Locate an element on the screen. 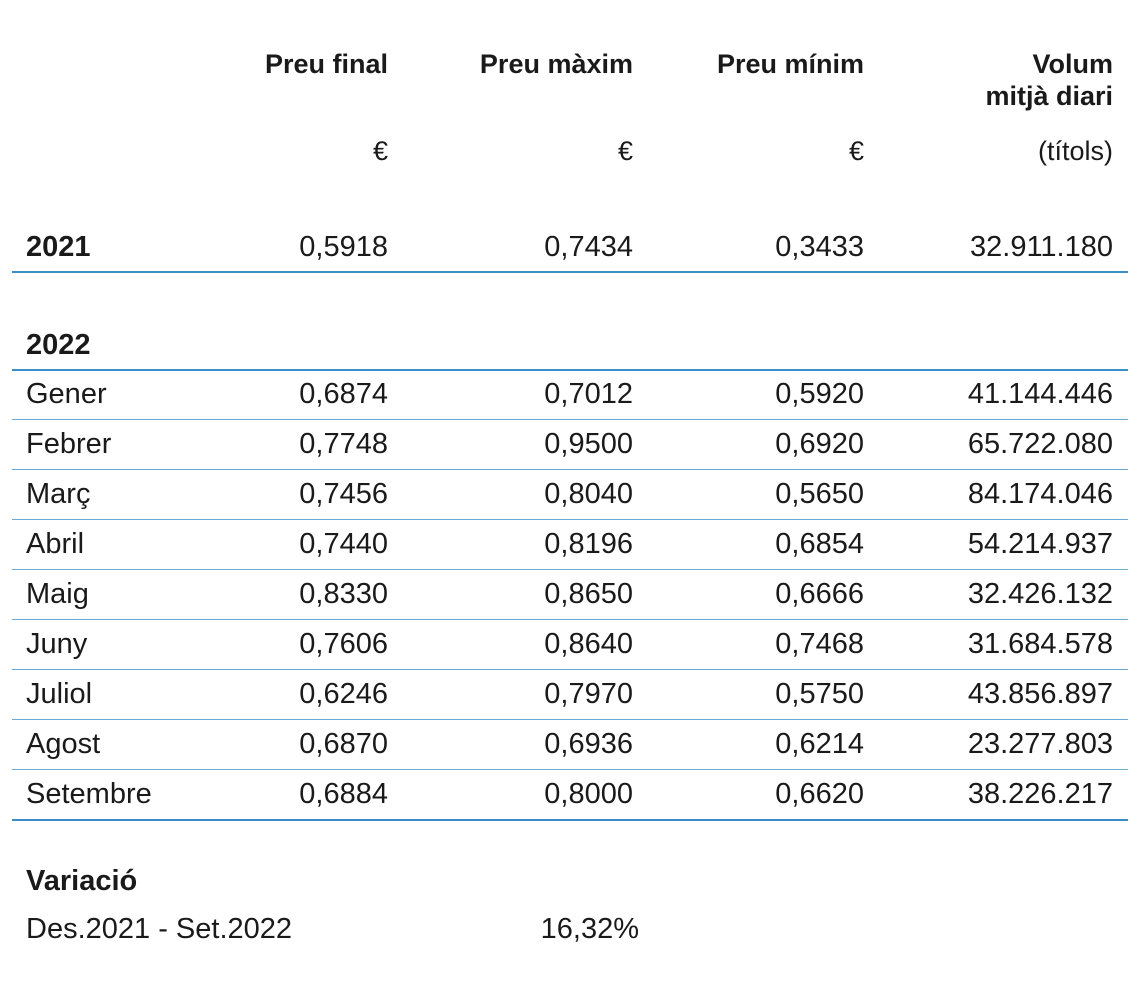 The height and width of the screenshot is (992, 1138). variation-period: Des.2021 - Set.2022 is located at coordinates (159, 929).